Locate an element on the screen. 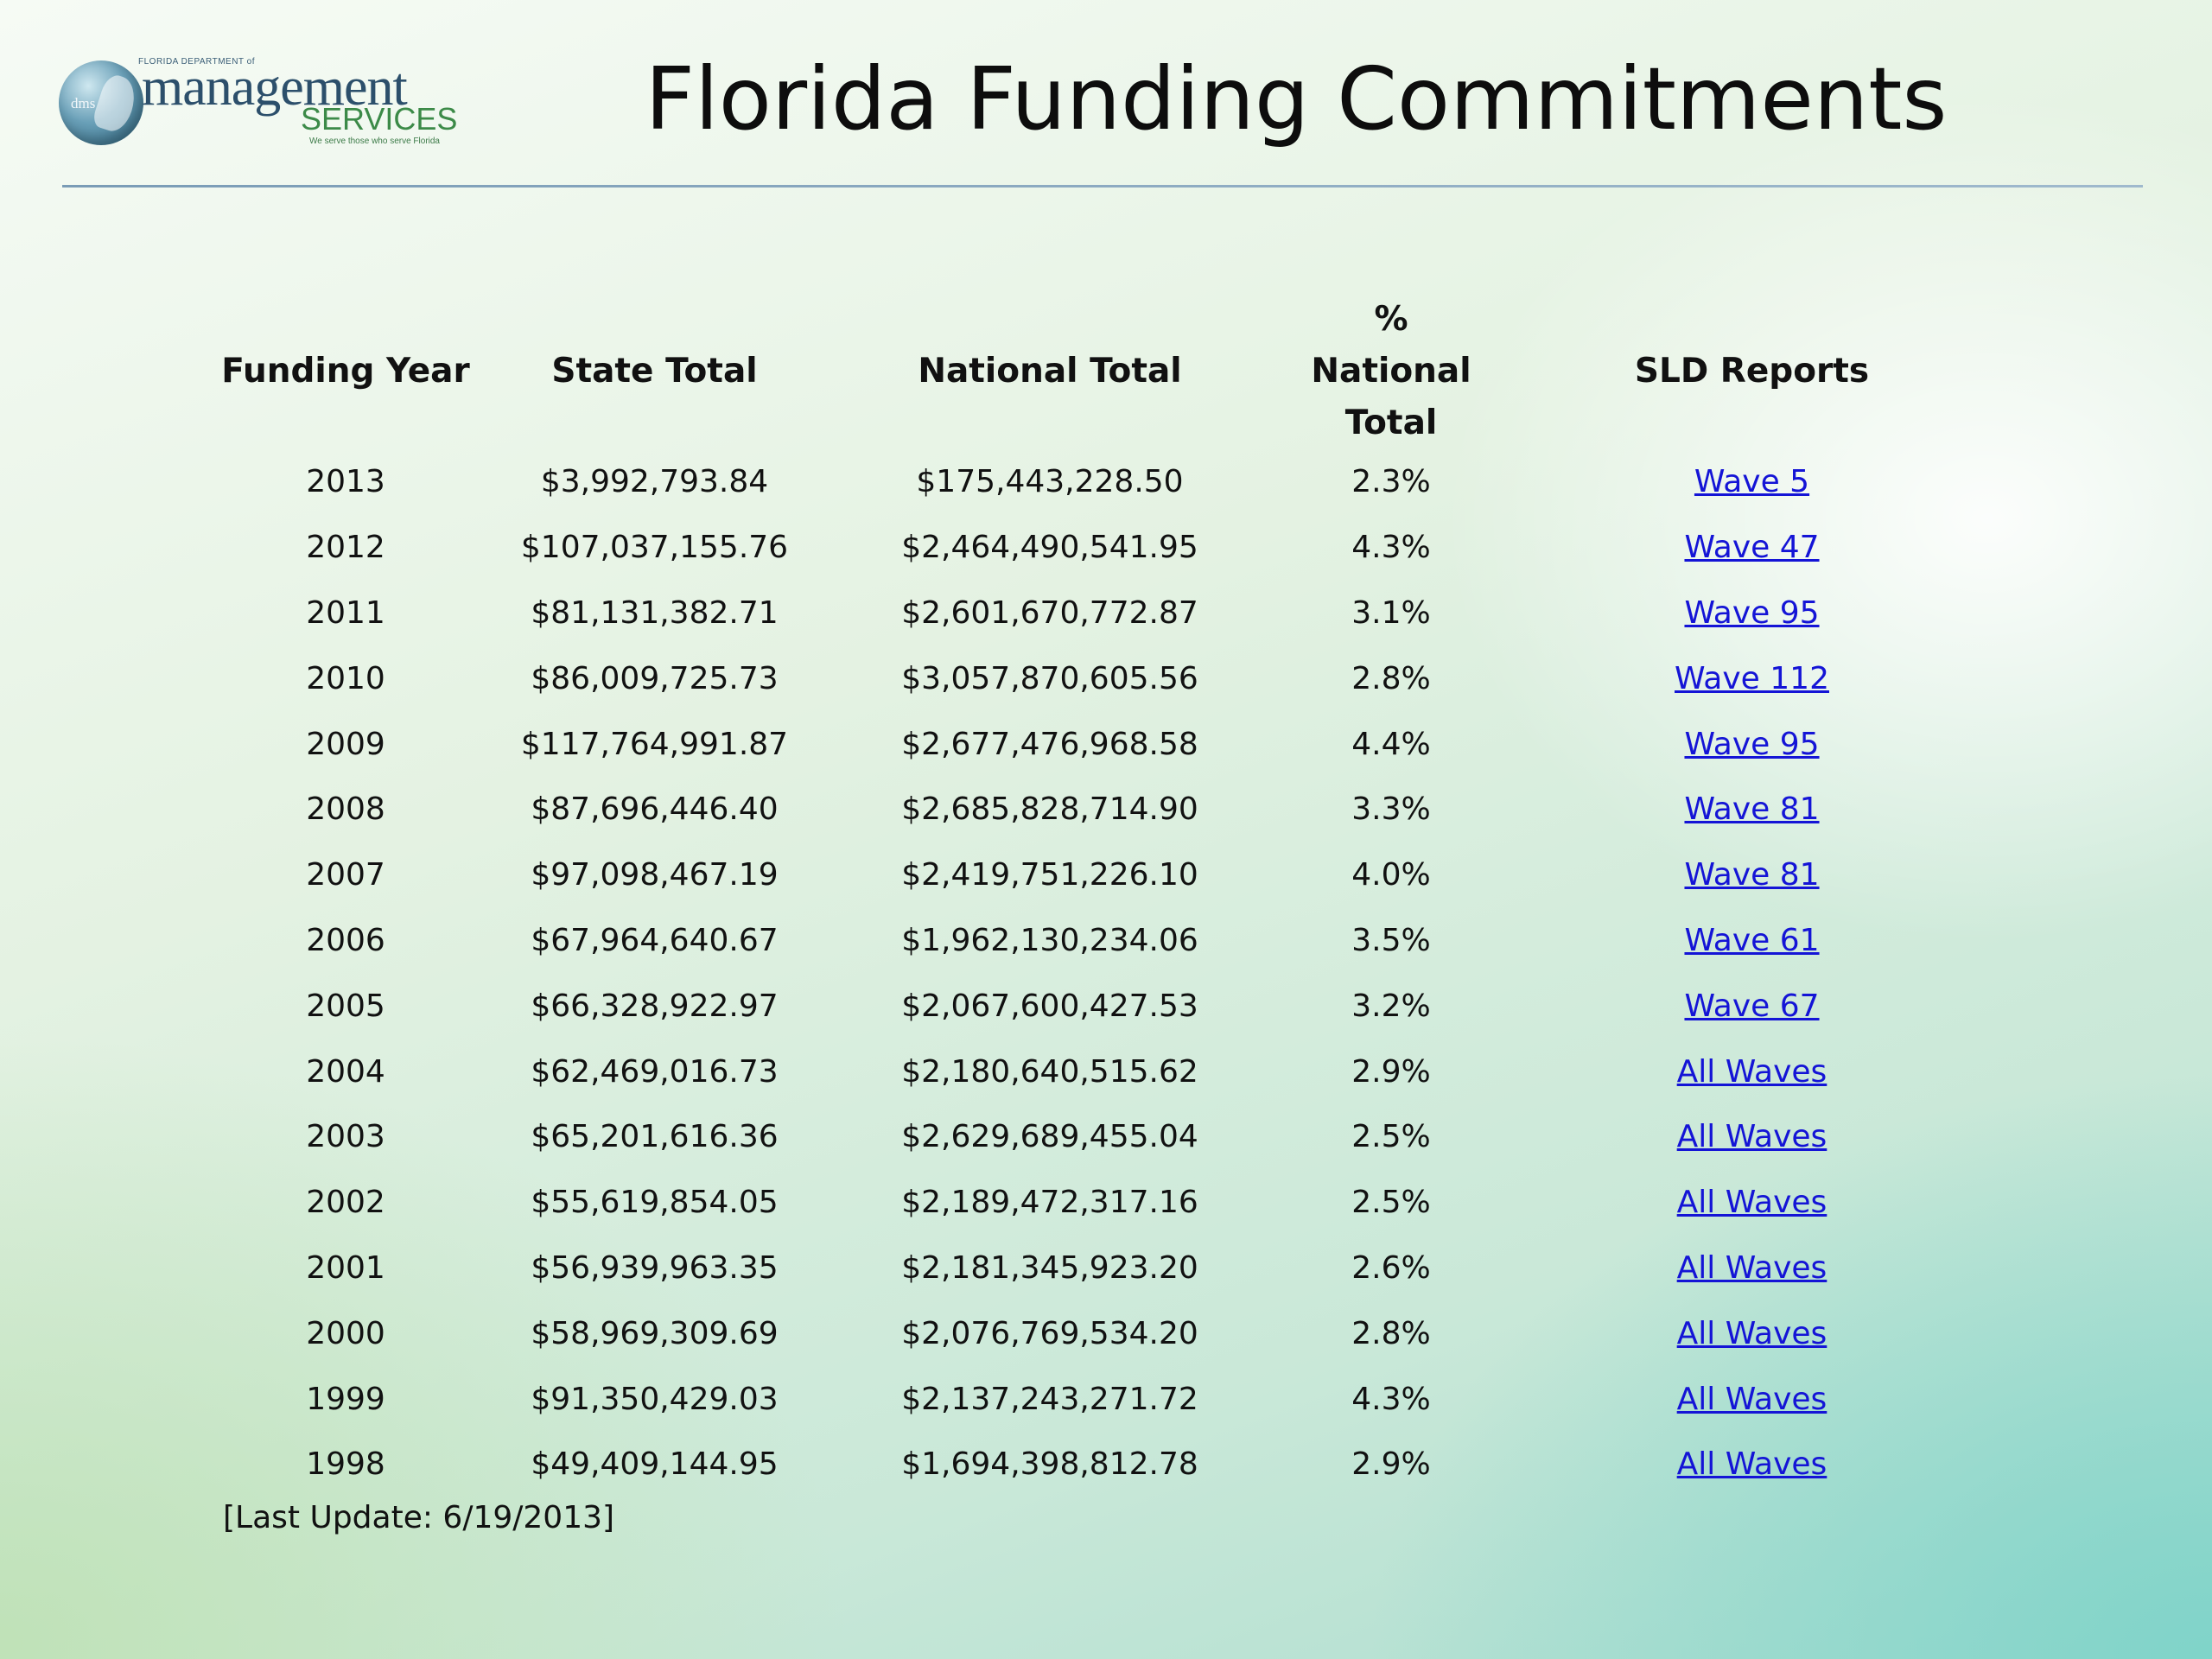  cell-sld-report: Wave 67 is located at coordinates (1752, 1006).